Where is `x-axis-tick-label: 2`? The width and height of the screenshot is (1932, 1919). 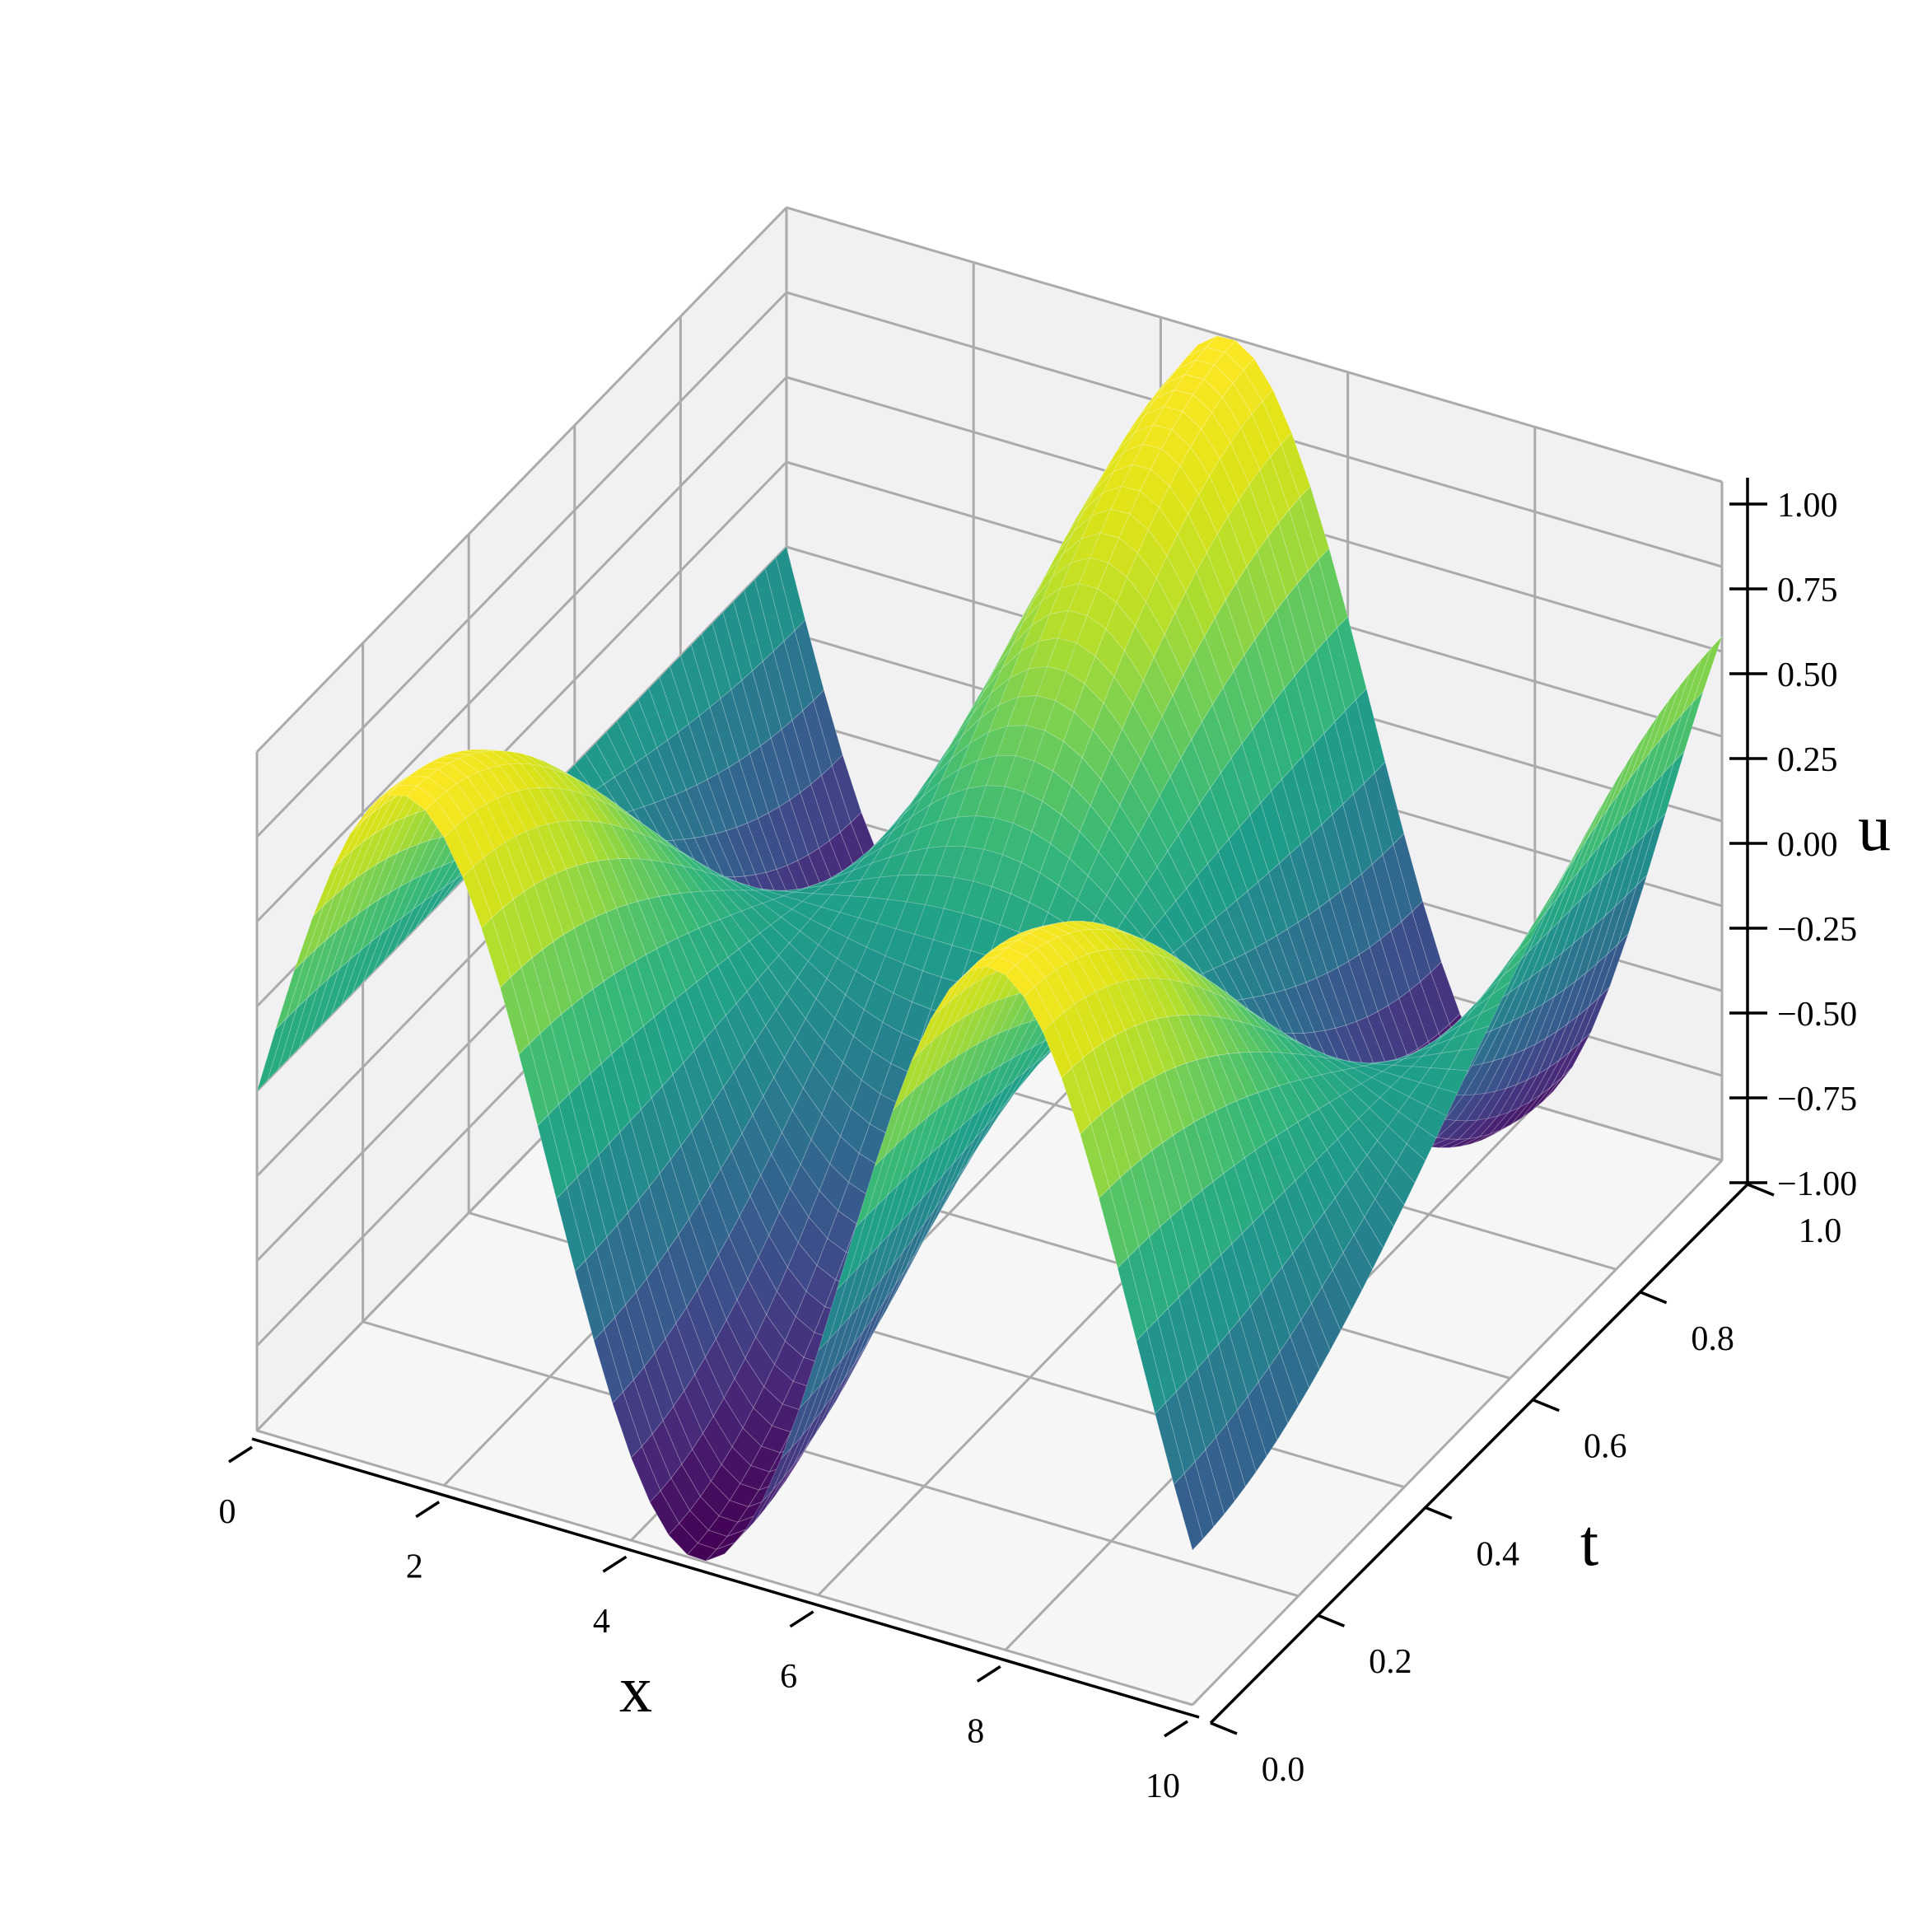 x-axis-tick-label: 2 is located at coordinates (414, 1567).